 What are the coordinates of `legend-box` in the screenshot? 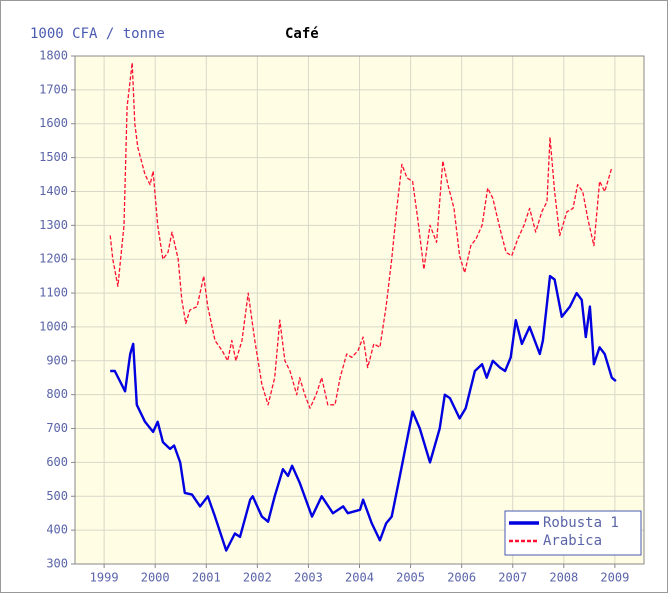 It's located at (573, 533).